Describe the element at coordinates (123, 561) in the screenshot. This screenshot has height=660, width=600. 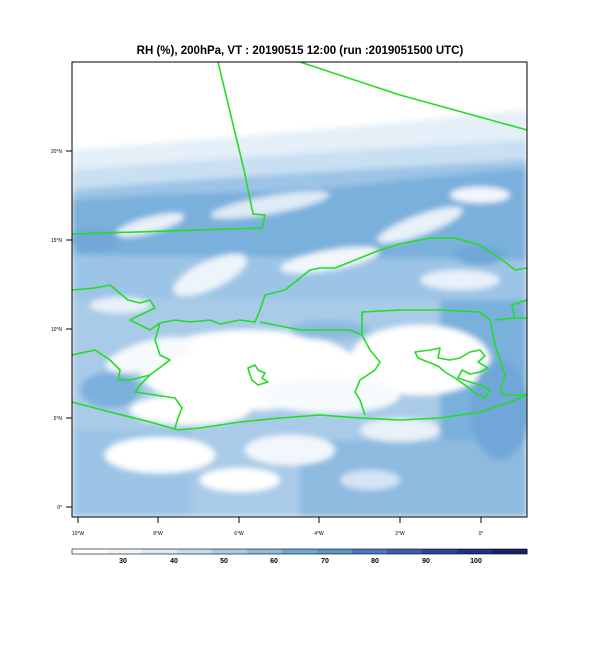
I see `colorbar-label: 30` at that location.